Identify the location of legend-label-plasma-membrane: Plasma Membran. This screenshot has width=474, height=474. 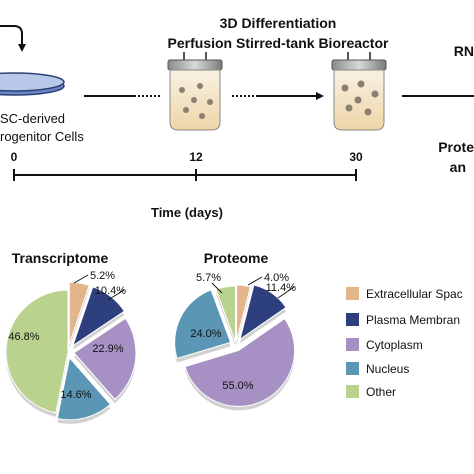
(413, 320).